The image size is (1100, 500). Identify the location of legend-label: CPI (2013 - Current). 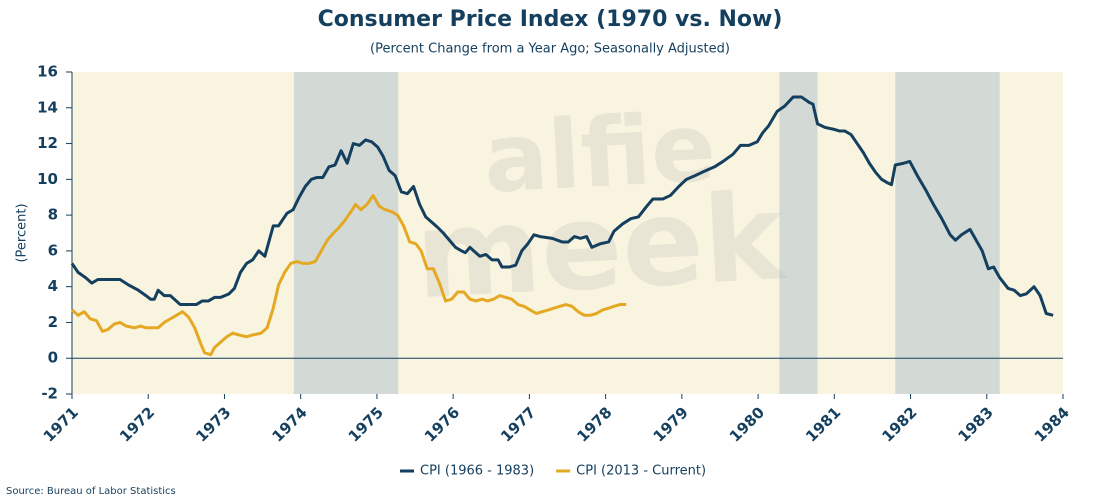
(641, 471).